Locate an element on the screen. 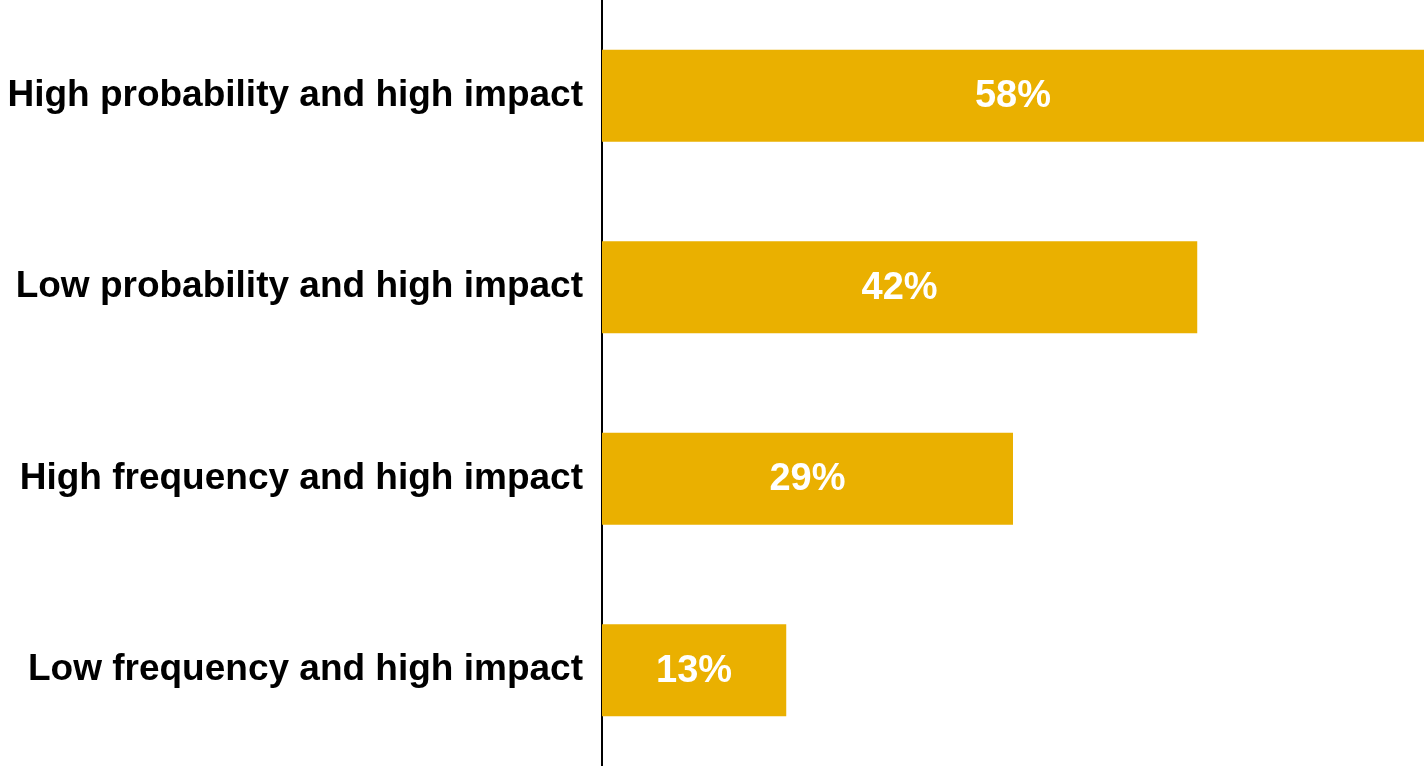 The image size is (1424, 766). y-tick-label: Low probability and high impact is located at coordinates (299, 285).